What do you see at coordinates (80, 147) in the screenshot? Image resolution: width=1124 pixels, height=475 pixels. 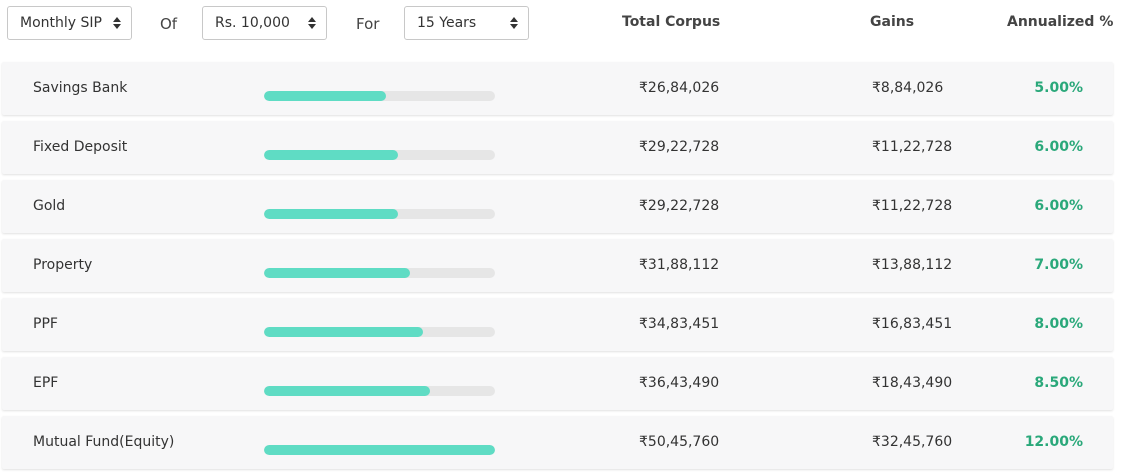 I see `investment-name: Fixed Deposit` at bounding box center [80, 147].